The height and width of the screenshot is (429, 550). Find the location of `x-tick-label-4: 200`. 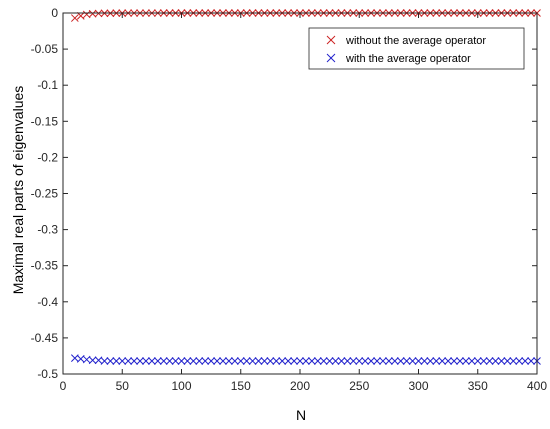

x-tick-label-4: 200 is located at coordinates (300, 386).